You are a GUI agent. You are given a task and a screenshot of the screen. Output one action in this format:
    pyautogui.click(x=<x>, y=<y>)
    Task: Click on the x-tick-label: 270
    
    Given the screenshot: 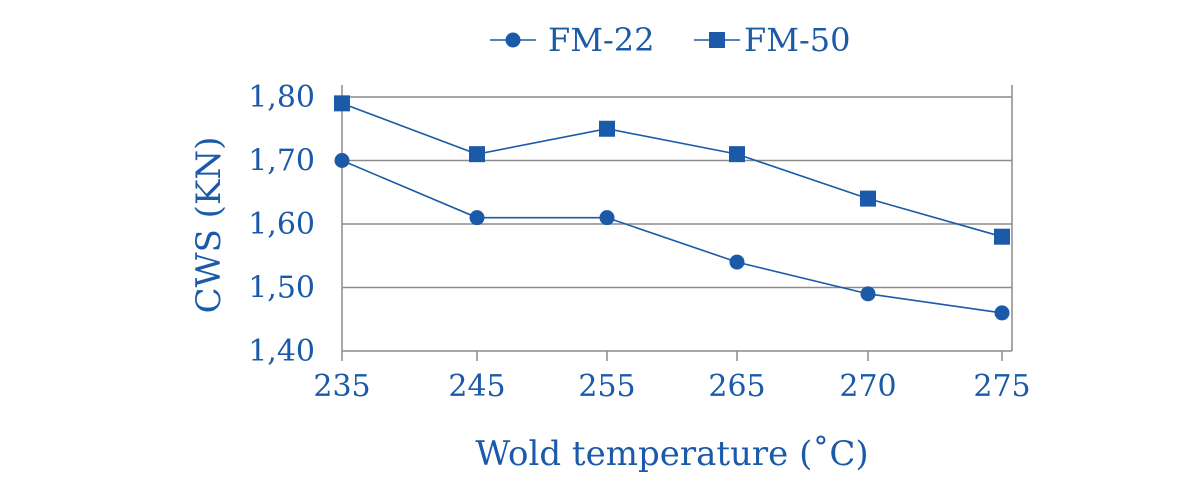 What is the action you would take?
    pyautogui.click(x=867, y=386)
    